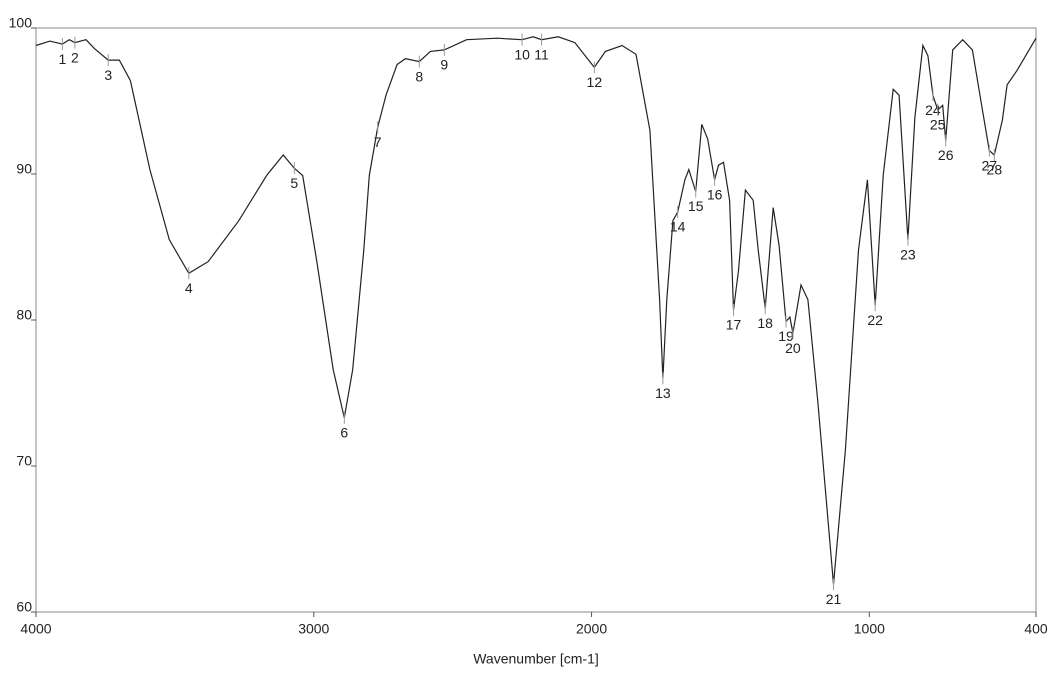 Image resolution: width=1061 pixels, height=674 pixels. What do you see at coordinates (663, 393) in the screenshot?
I see `peak-label: 13` at bounding box center [663, 393].